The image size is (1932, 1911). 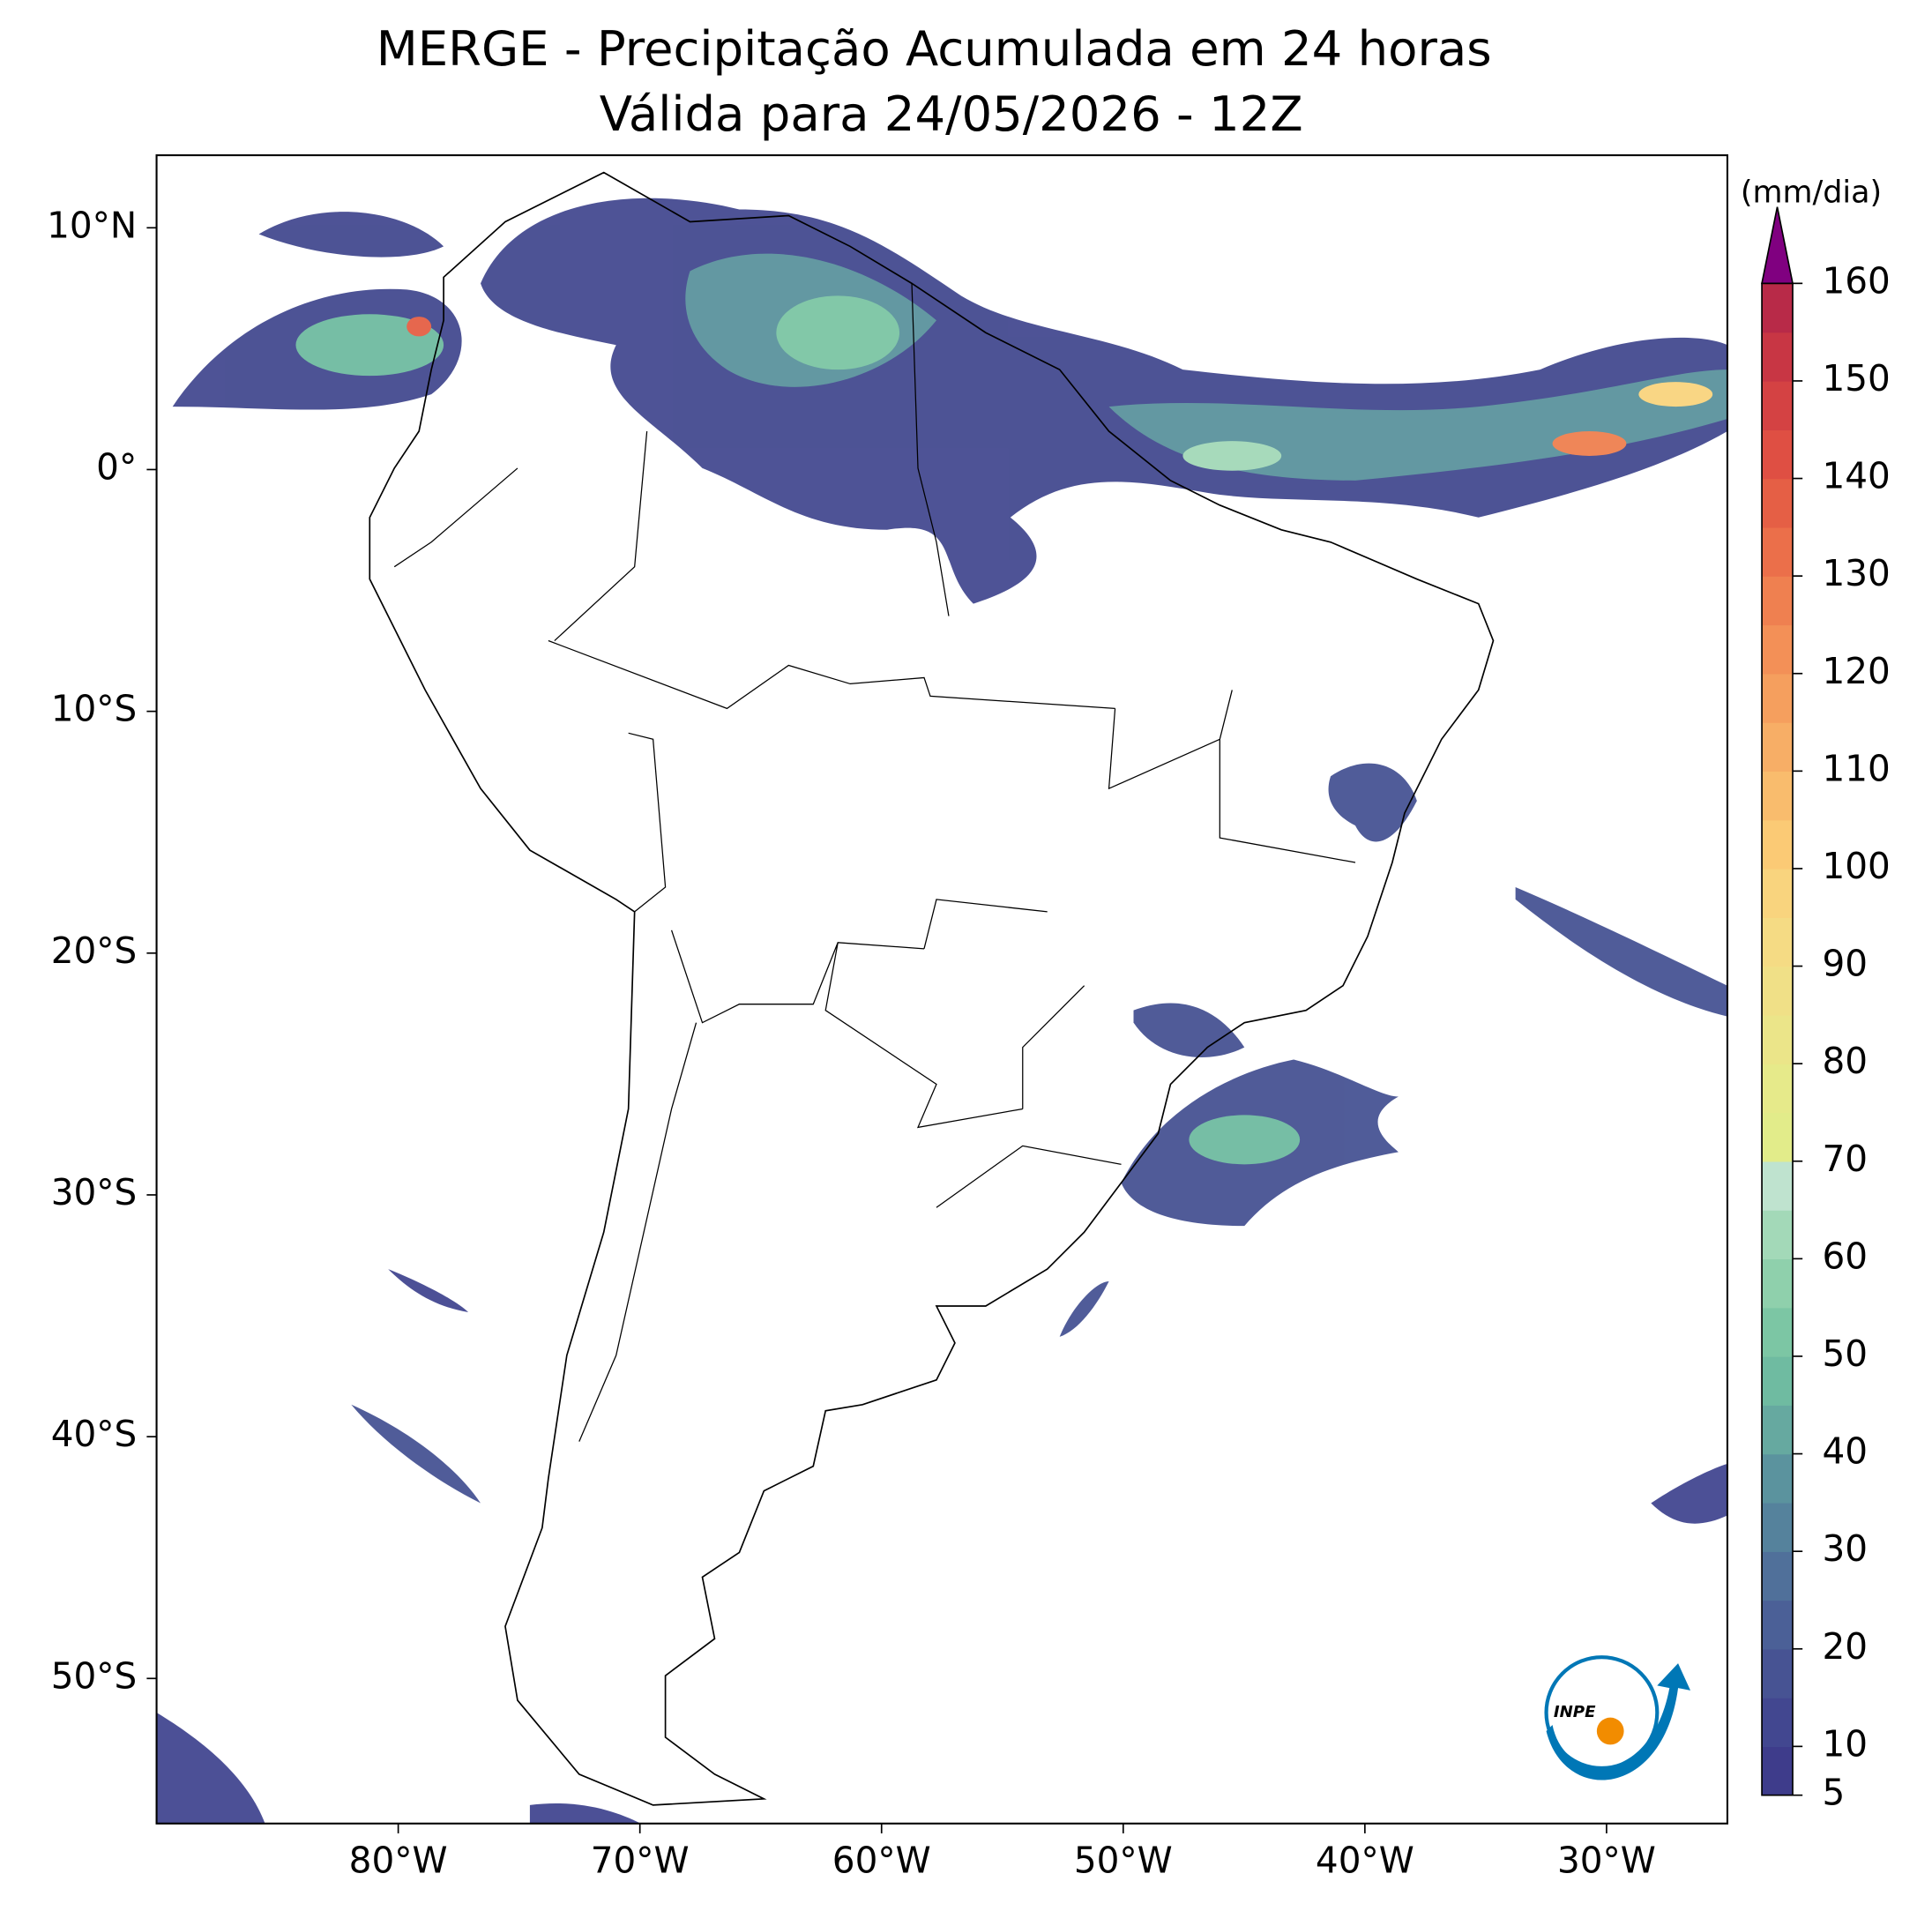 What do you see at coordinates (1857, 280) in the screenshot?
I see `colorbar-tick-label: 160` at bounding box center [1857, 280].